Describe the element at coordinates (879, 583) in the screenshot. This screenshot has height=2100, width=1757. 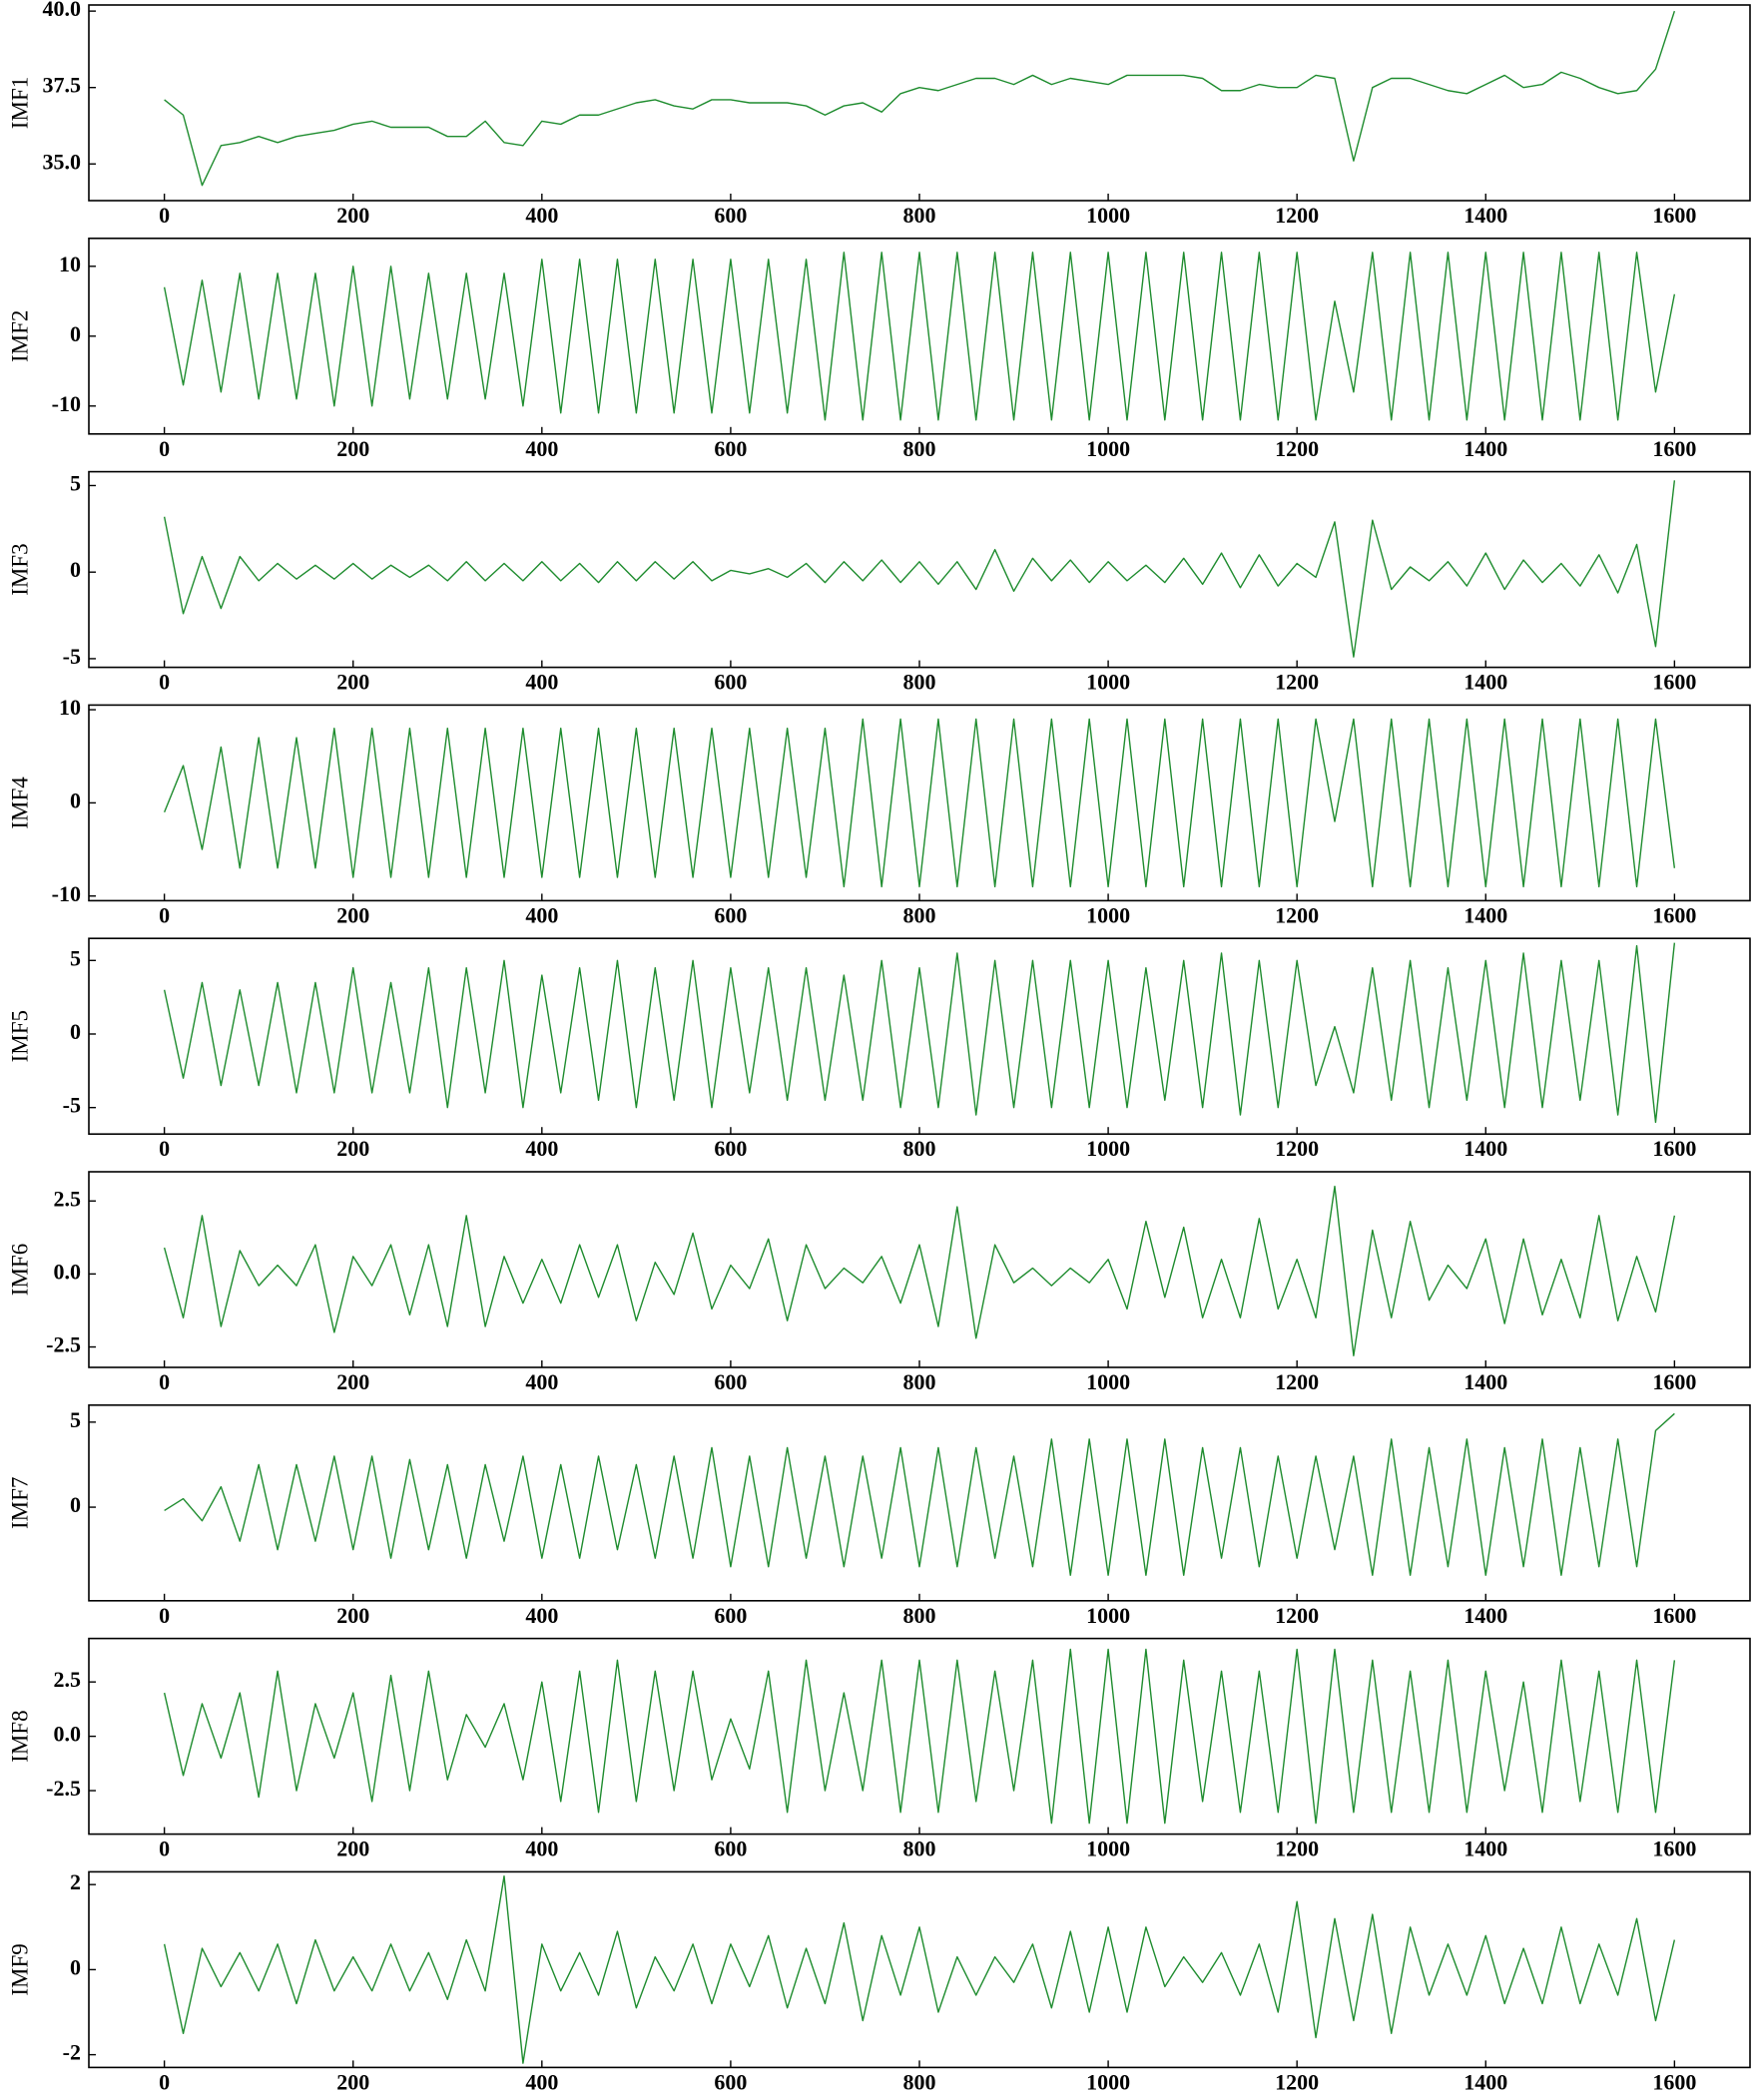
I see `subplot: 0 200 400 600 800 1000 1200 1400 1600 -5 0 5 IMF3` at that location.